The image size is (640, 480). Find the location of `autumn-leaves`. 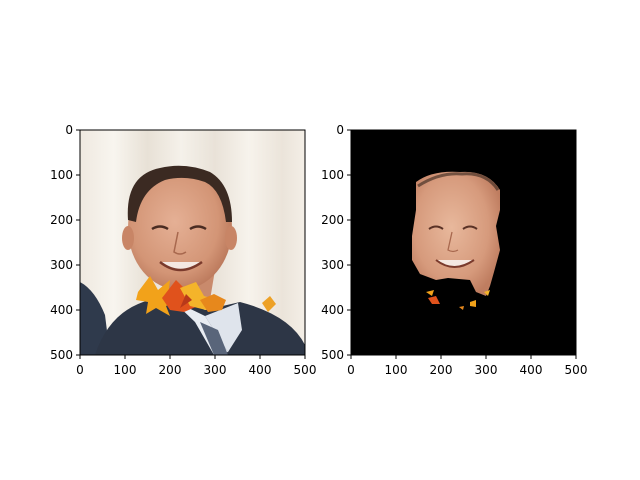

autumn-leaves is located at coordinates (206, 296).